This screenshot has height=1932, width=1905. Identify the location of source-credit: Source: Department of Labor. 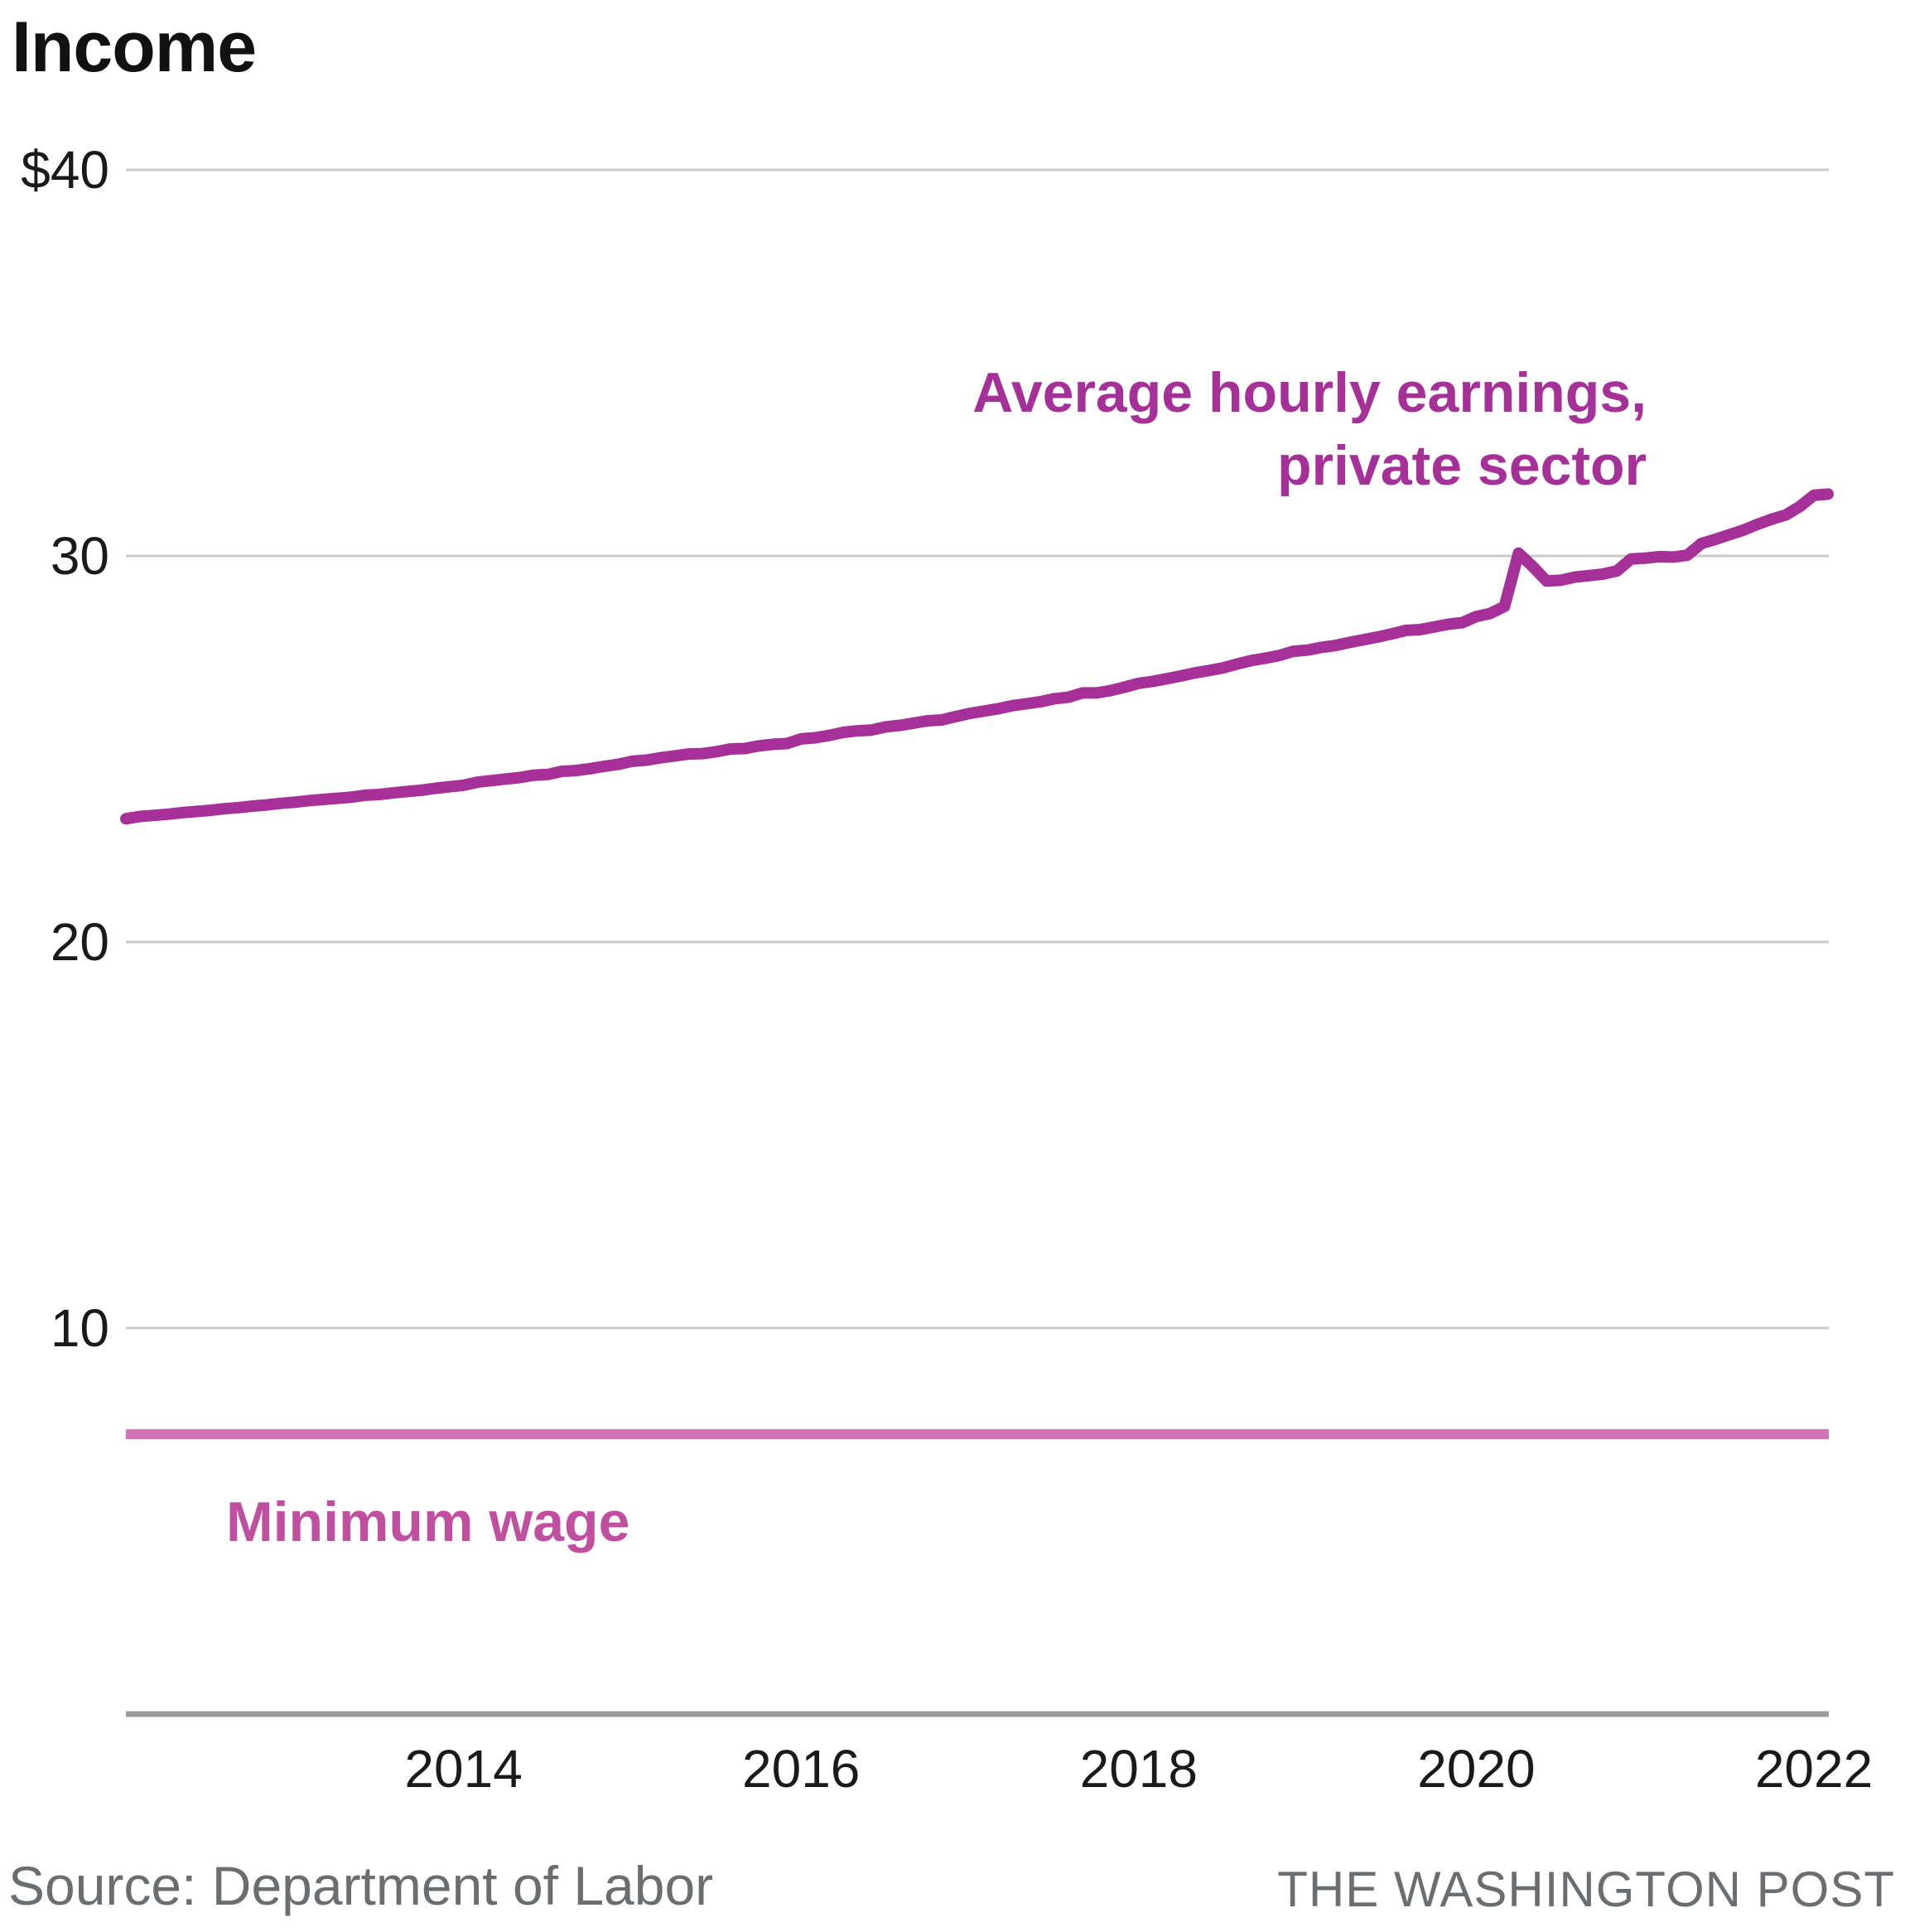
(361, 1886).